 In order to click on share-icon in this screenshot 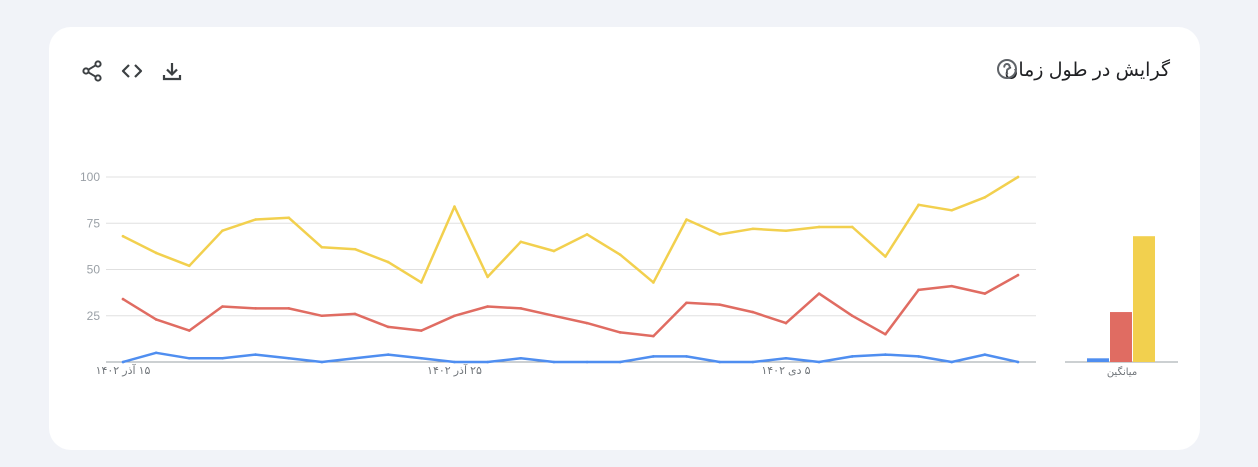, I will do `click(92, 71)`.